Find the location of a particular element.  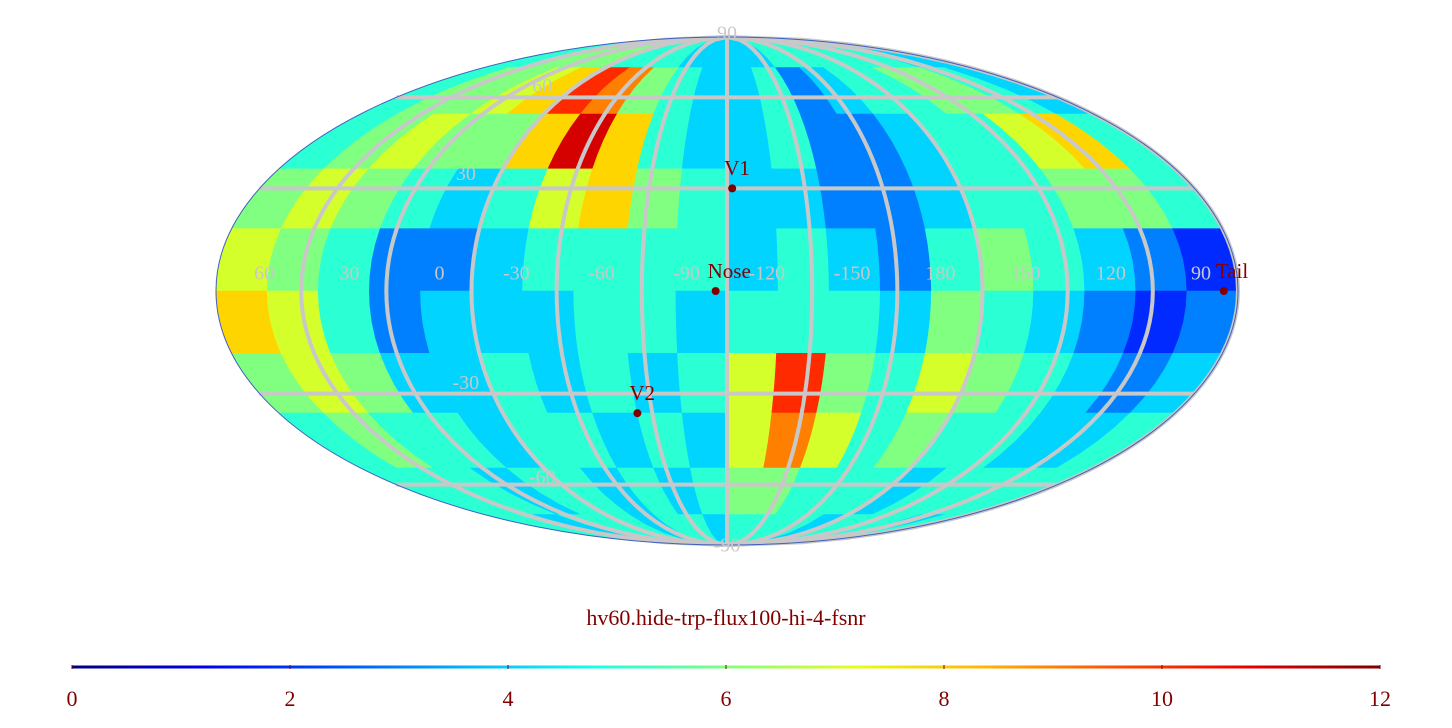

lat-tick-label: -60 is located at coordinates (542, 477).